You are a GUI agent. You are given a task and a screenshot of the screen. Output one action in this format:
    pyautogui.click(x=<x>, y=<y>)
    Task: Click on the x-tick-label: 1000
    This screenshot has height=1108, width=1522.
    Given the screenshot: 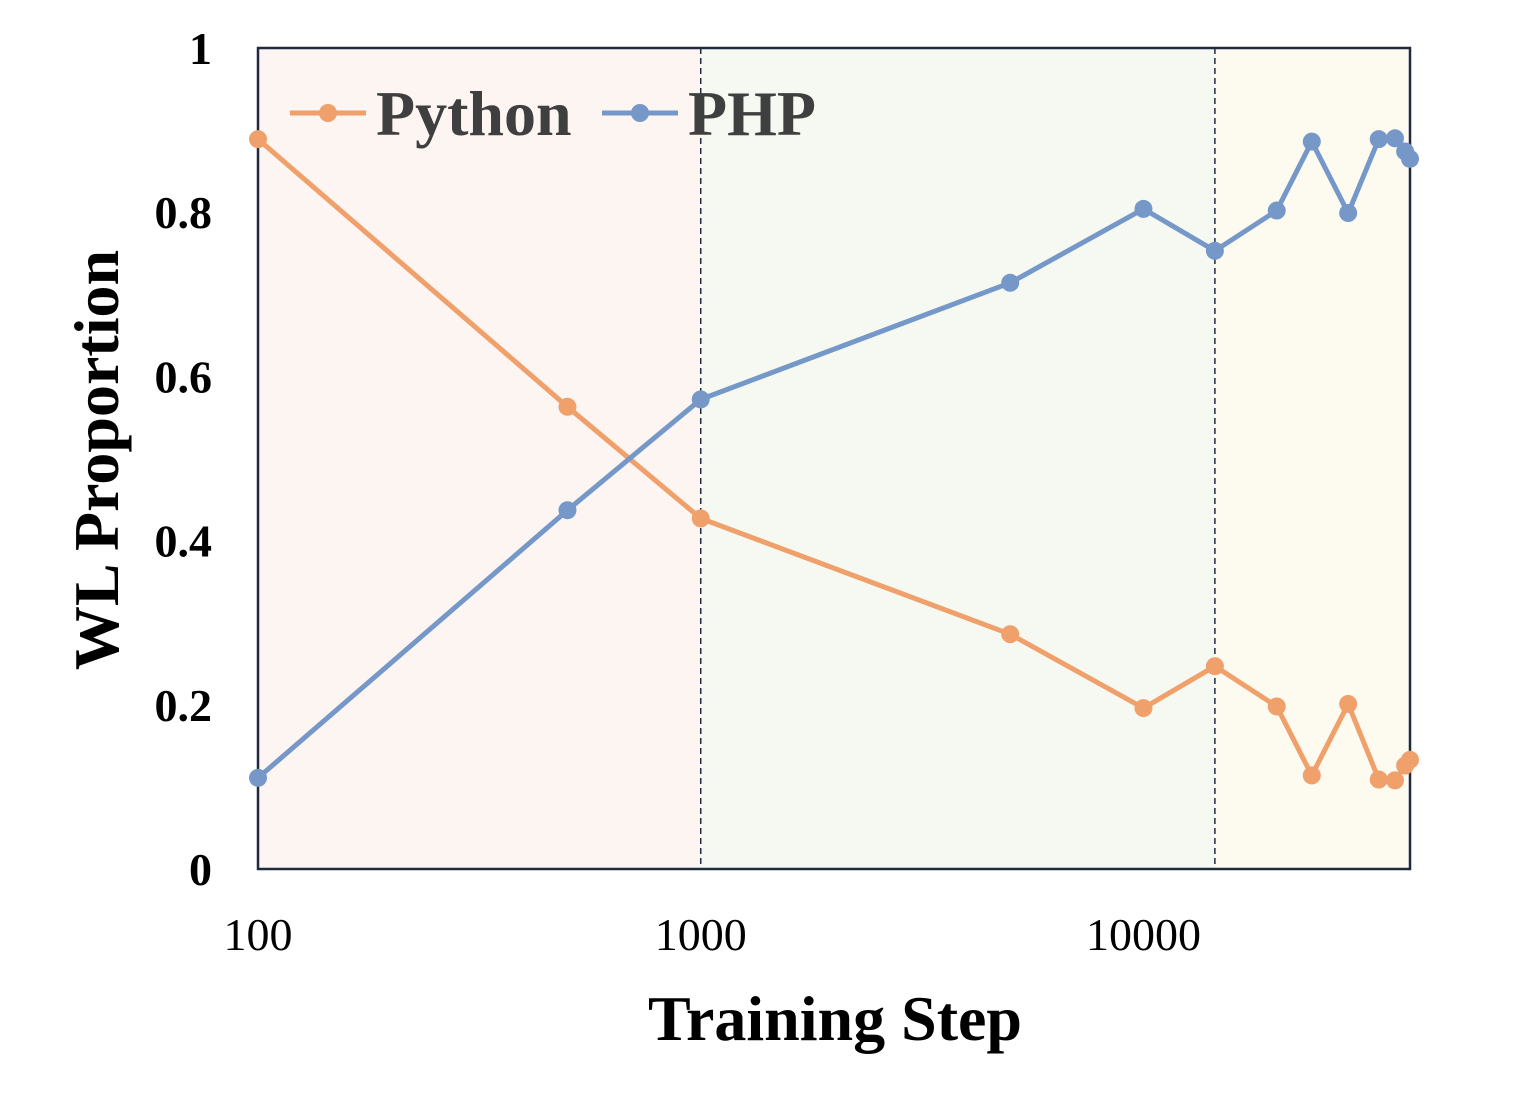 What is the action you would take?
    pyautogui.click(x=701, y=934)
    